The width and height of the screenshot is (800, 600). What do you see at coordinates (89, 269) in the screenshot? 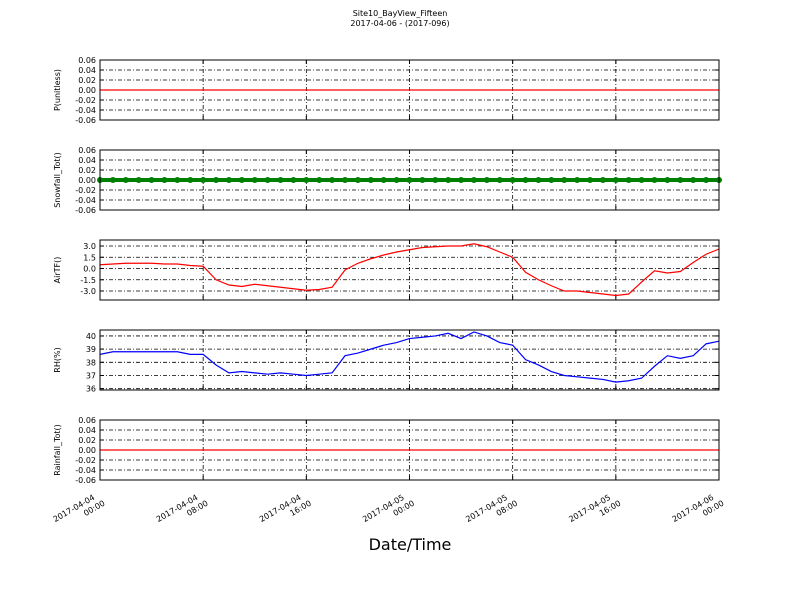
I see `y-tick-label: 0.0` at bounding box center [89, 269].